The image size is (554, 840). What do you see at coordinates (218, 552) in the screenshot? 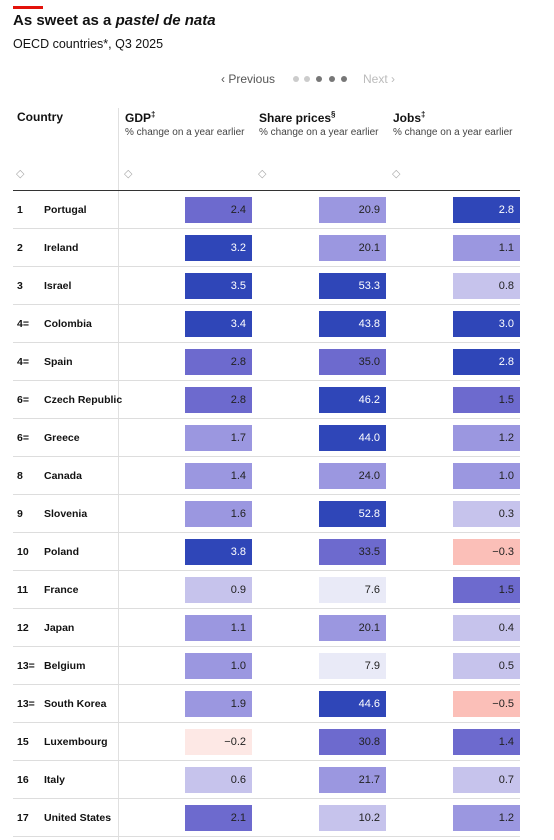
I see `value-cell: 3.8` at bounding box center [218, 552].